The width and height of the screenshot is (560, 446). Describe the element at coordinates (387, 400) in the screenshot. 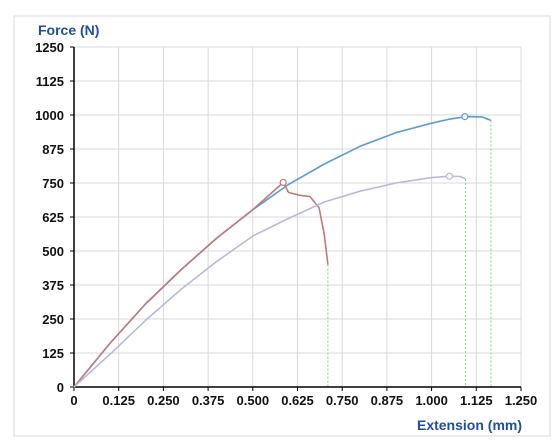

I see `x-tick-label: 0.875` at that location.